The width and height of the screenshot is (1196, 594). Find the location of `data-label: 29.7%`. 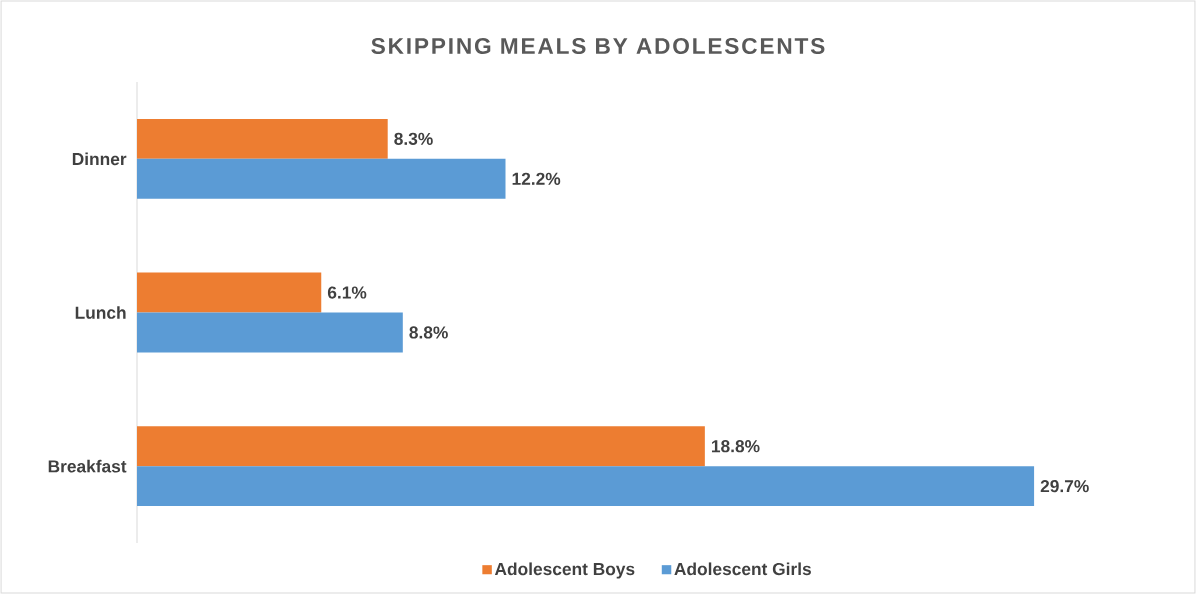

data-label: 29.7% is located at coordinates (1064, 486).